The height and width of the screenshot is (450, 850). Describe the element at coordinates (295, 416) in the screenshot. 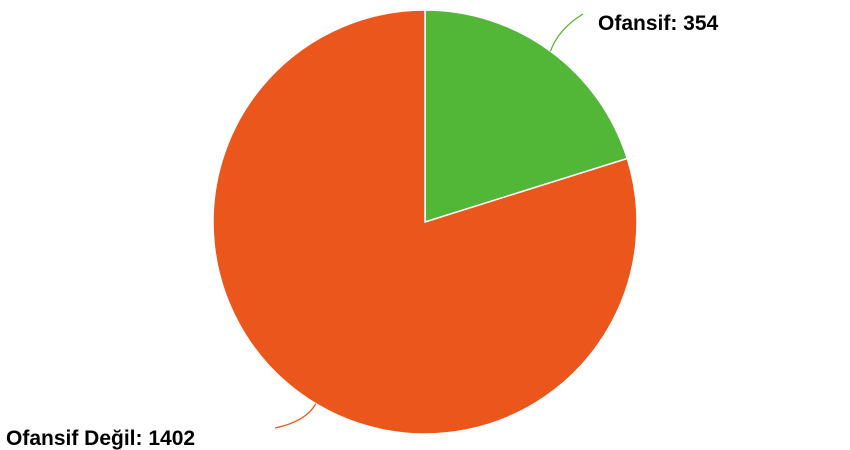

I see `leader-line-ofansif-degil` at that location.